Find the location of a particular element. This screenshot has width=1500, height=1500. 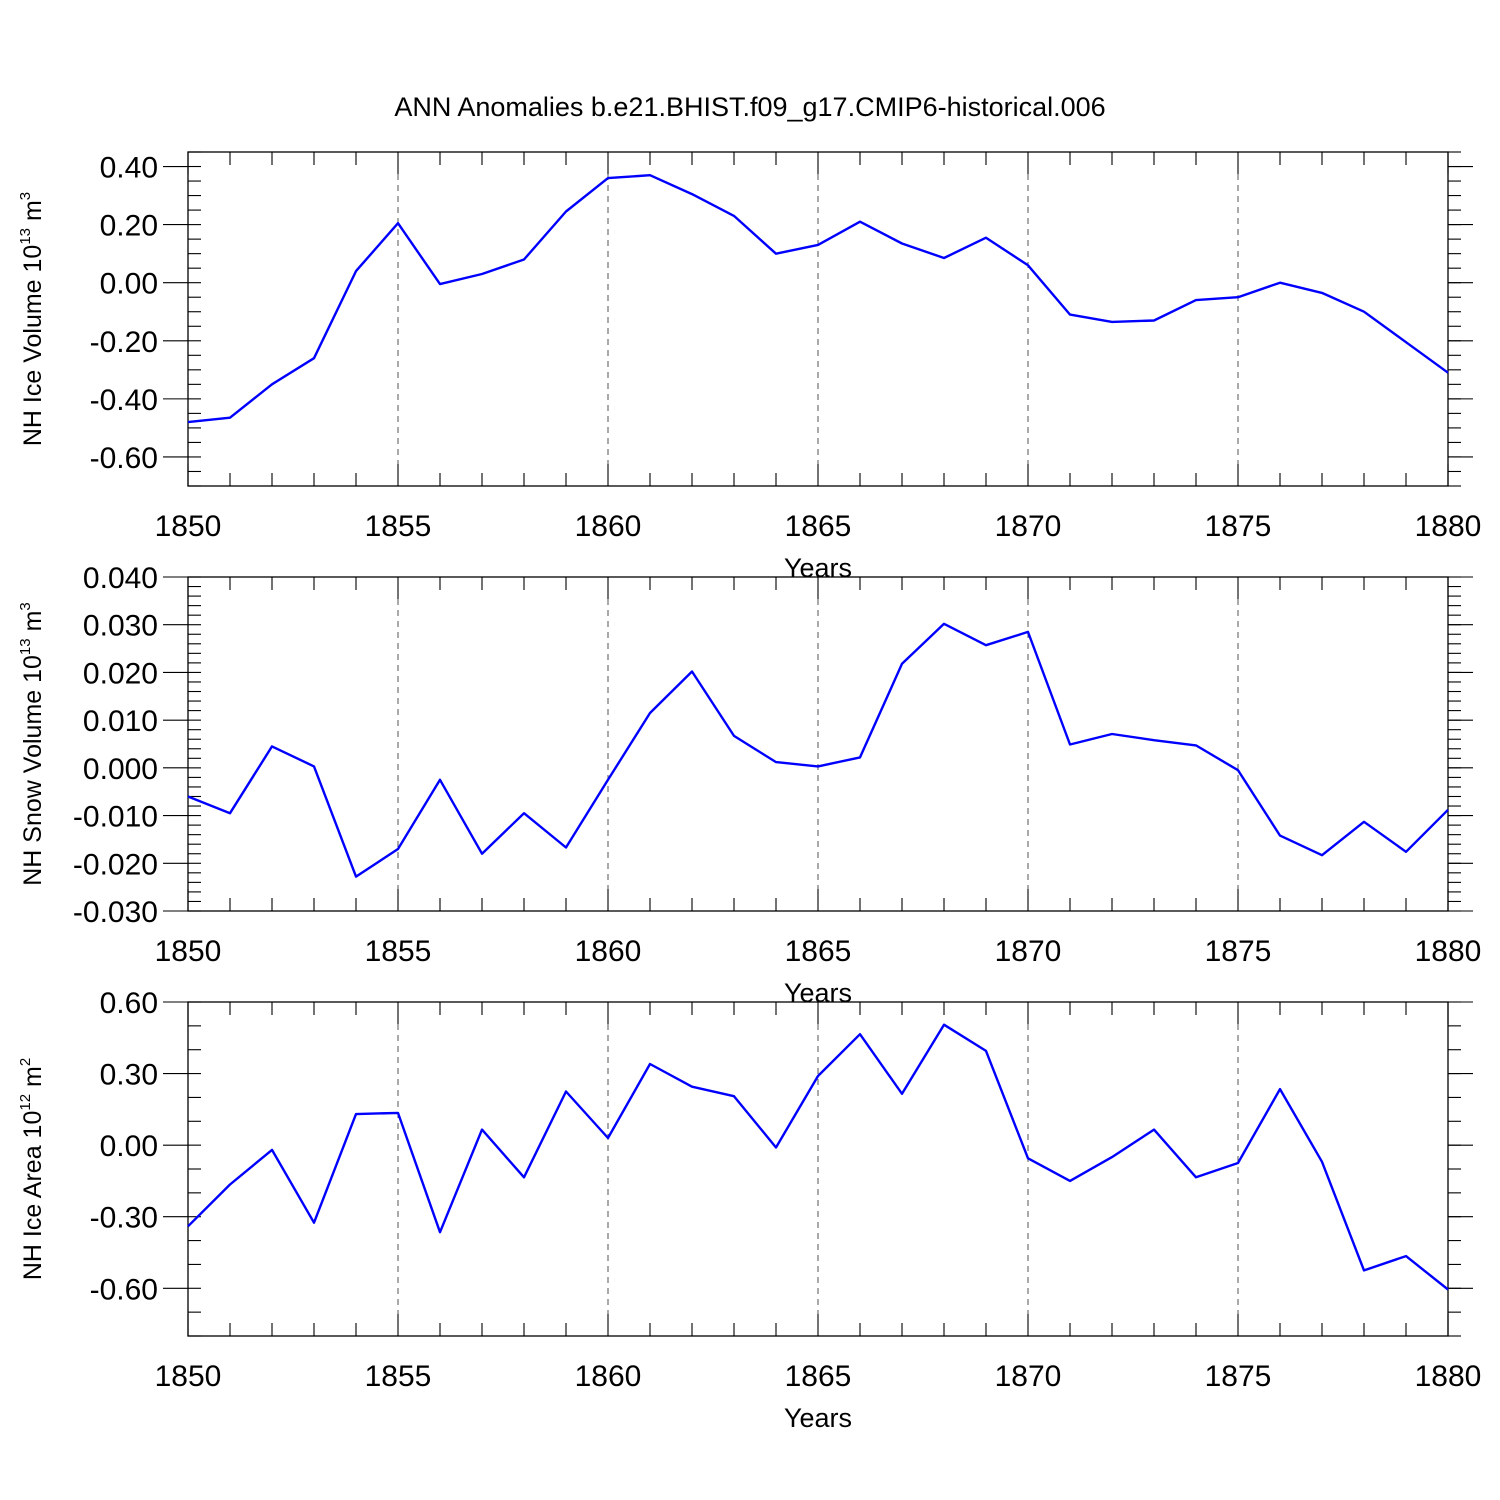

ice-volume-y-axis-title-unit-exp: 3 is located at coordinates (25, 196).